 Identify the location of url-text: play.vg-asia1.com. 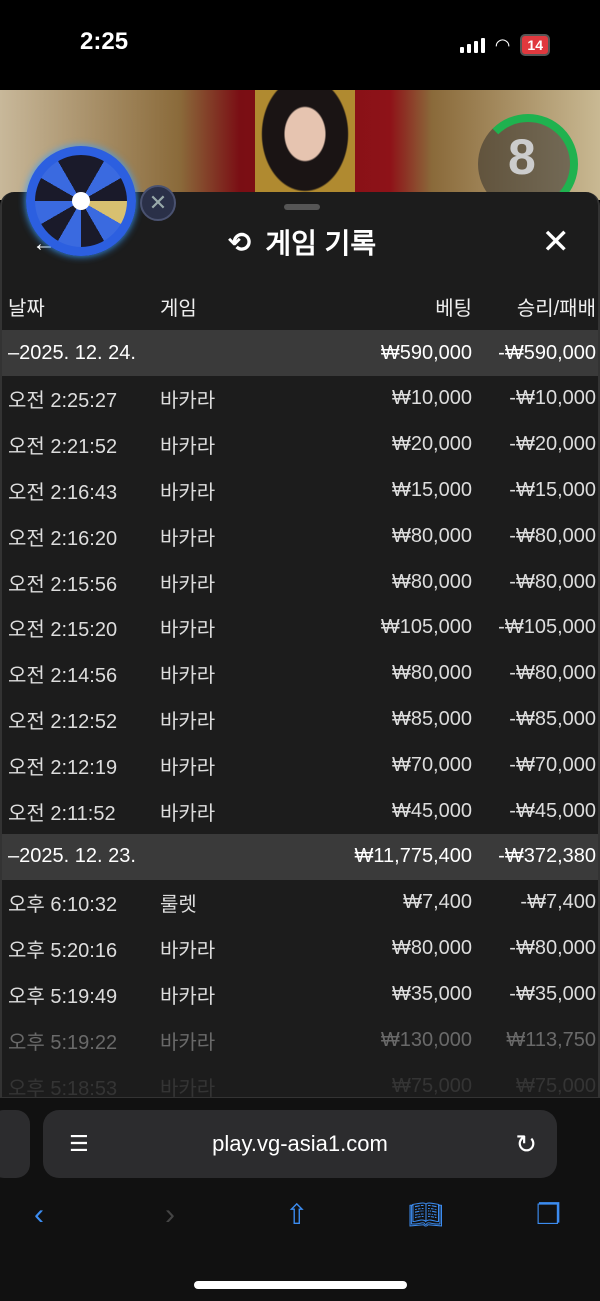
(300, 1143).